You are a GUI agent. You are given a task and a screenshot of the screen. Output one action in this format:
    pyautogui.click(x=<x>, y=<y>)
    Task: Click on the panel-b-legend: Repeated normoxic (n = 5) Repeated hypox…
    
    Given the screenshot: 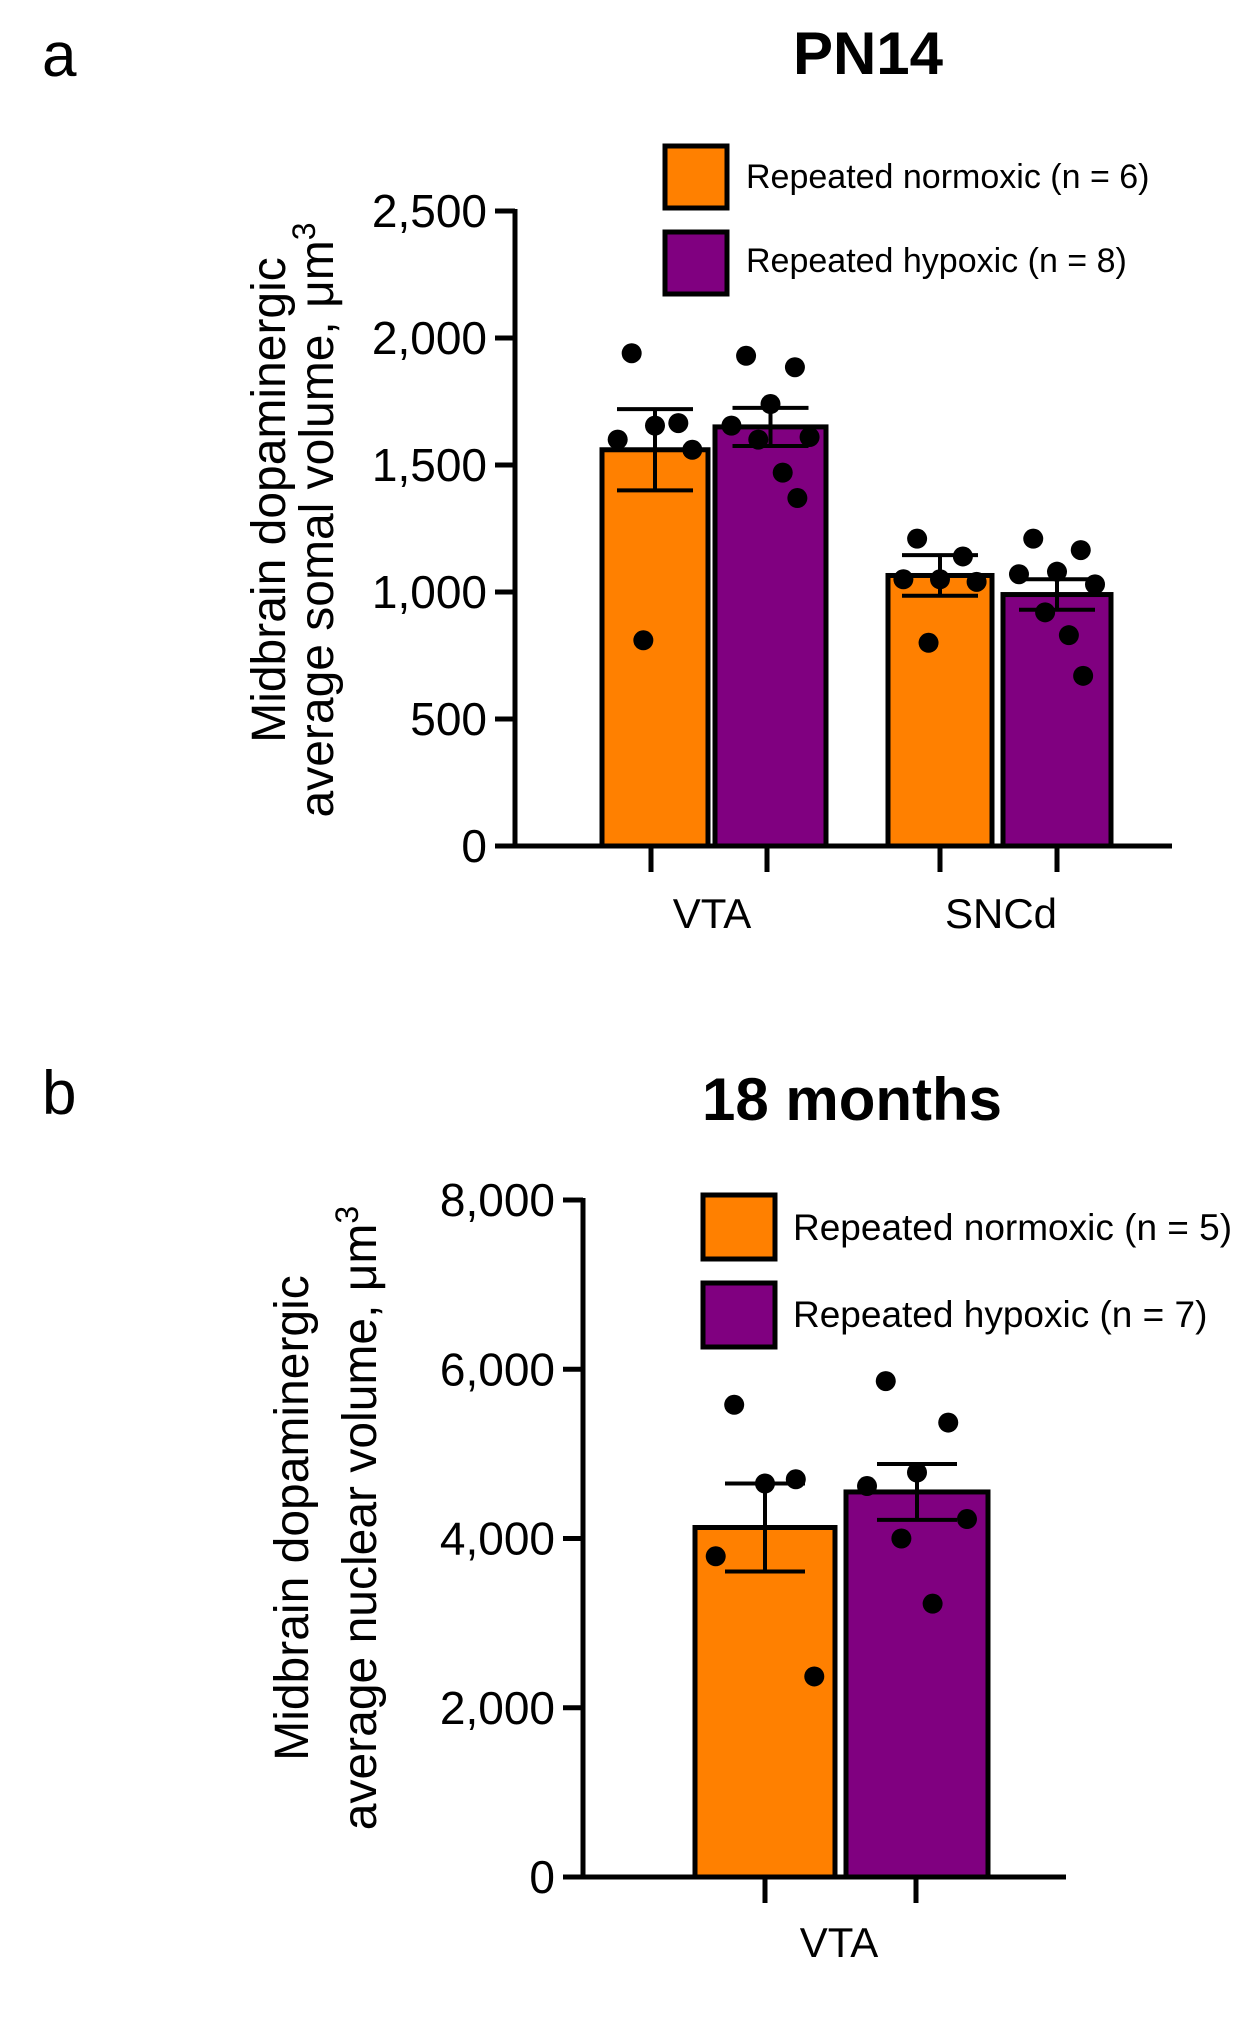 What is the action you would take?
    pyautogui.click(x=966, y=1271)
    